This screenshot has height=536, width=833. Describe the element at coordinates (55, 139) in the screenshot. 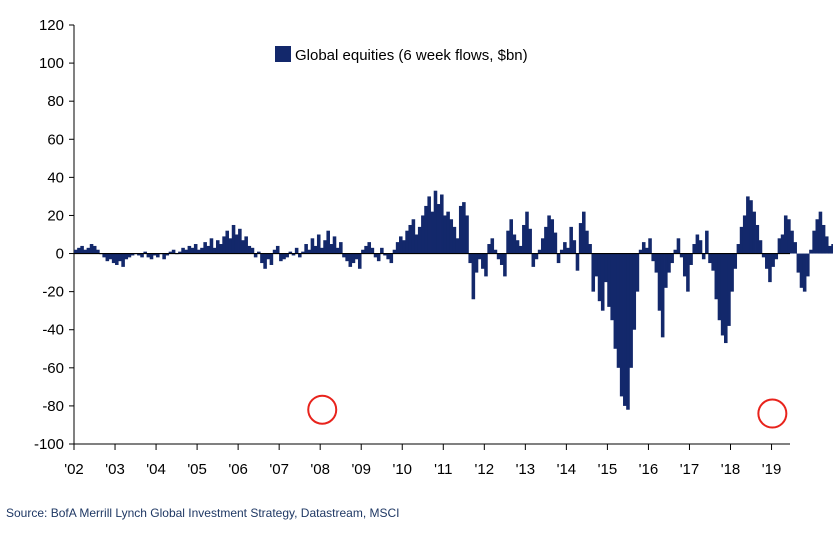

I see `y-tick-label: 60` at that location.